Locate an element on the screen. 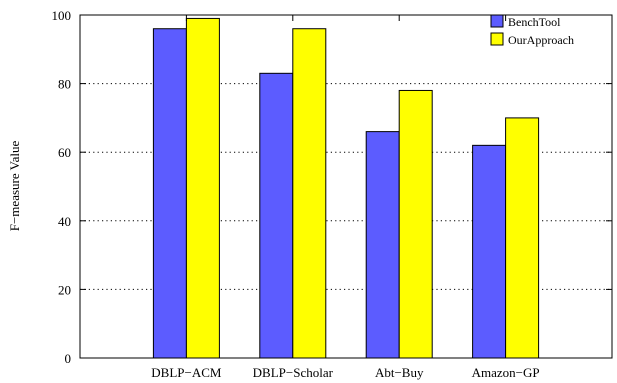 This screenshot has width=617, height=383. x-category-label: DBLP−Scholar is located at coordinates (293, 372).